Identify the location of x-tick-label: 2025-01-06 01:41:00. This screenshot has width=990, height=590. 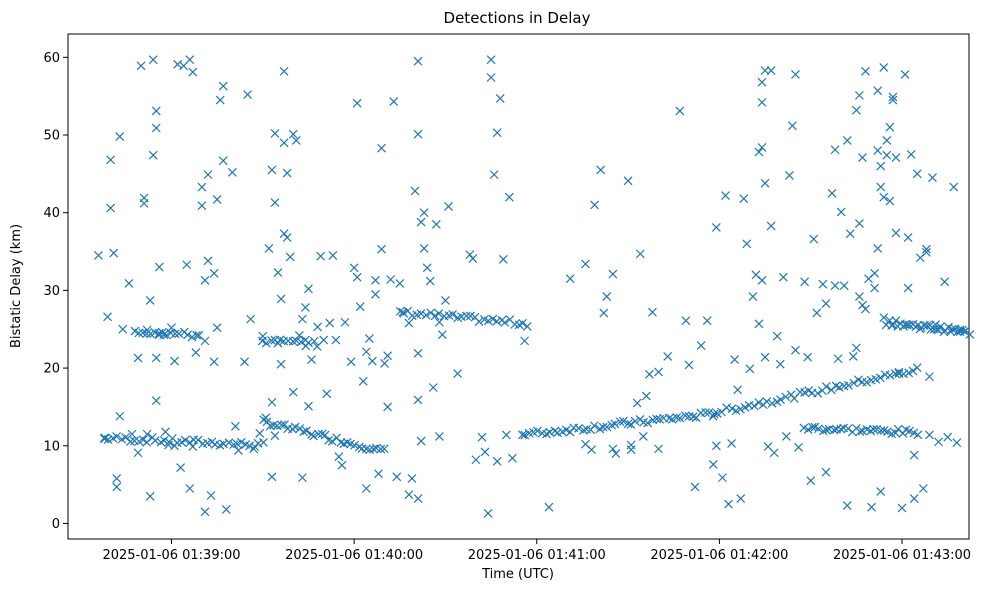
(537, 555).